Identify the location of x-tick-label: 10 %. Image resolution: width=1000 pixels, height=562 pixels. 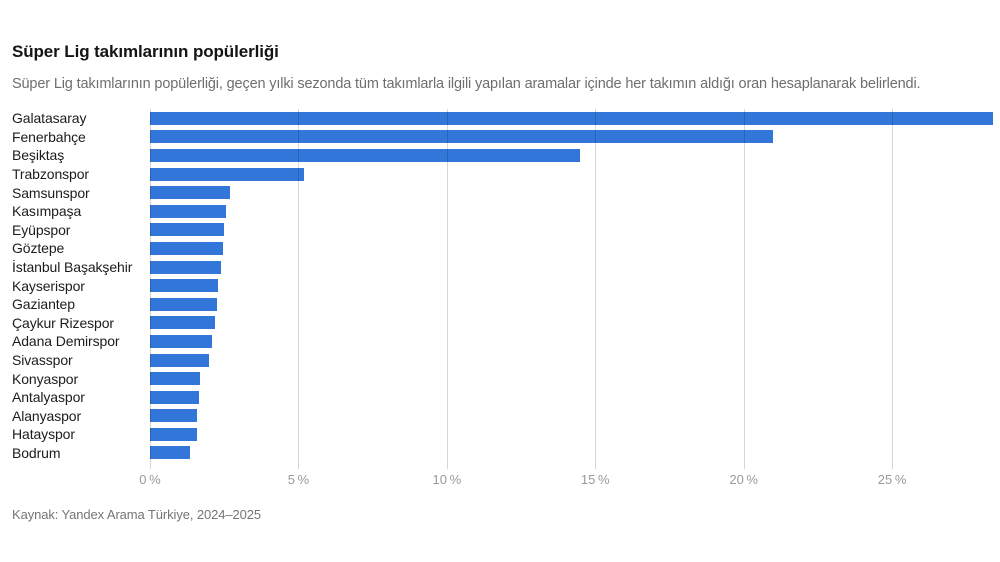
(447, 480).